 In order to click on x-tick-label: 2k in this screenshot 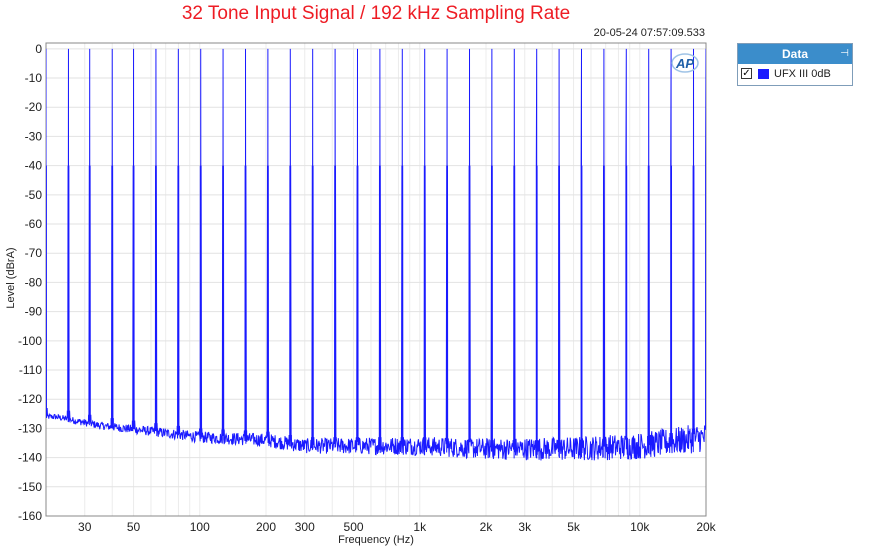, I will do `click(487, 527)`.